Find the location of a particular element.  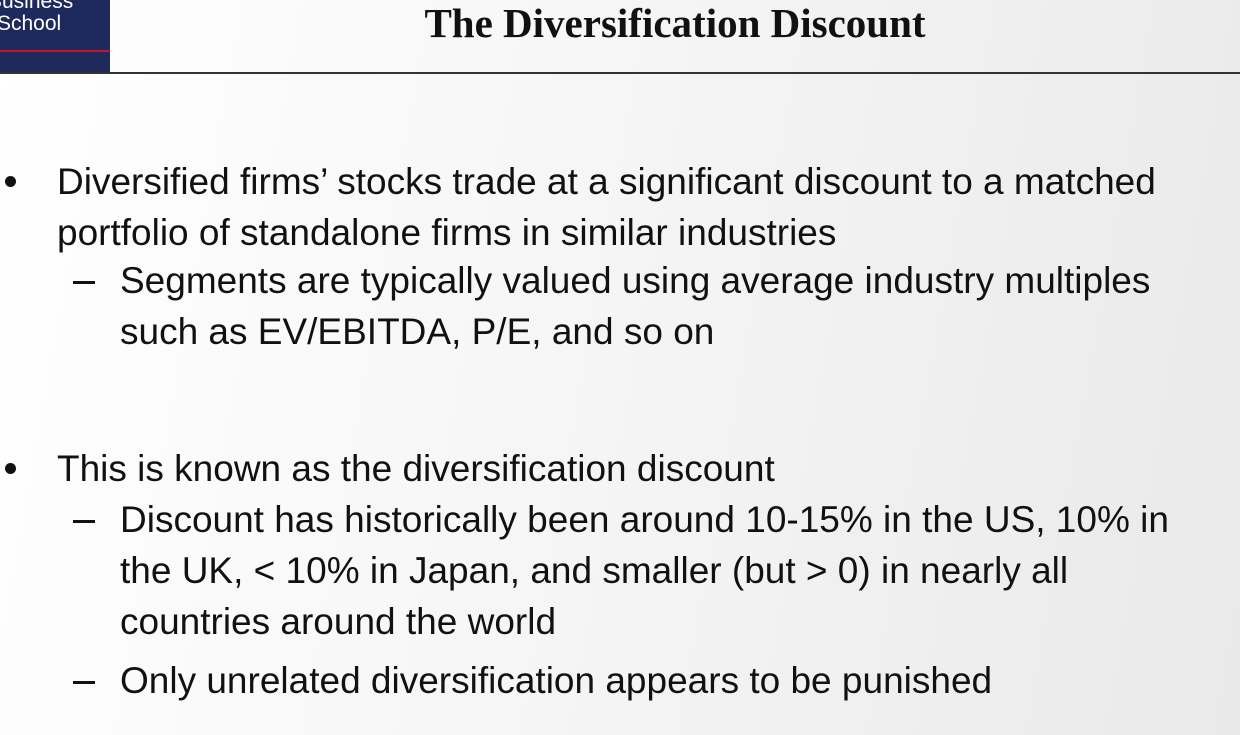

logo-text: School is located at coordinates (31, 23).